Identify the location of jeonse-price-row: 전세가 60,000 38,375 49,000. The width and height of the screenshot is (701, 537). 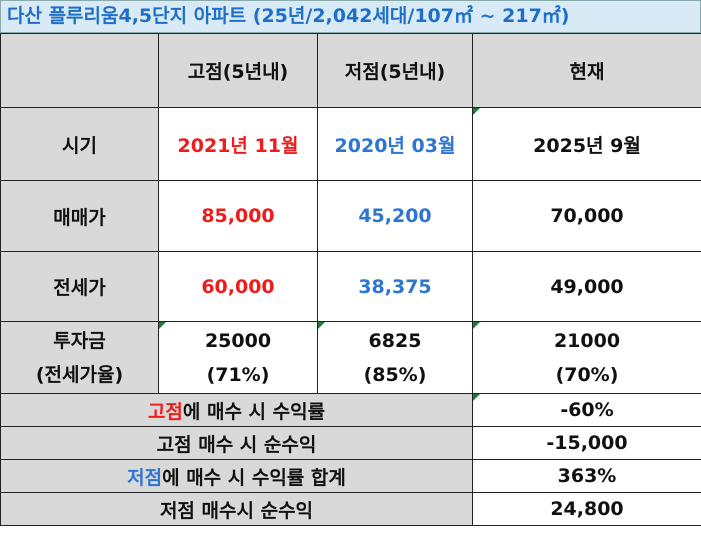
(350, 286).